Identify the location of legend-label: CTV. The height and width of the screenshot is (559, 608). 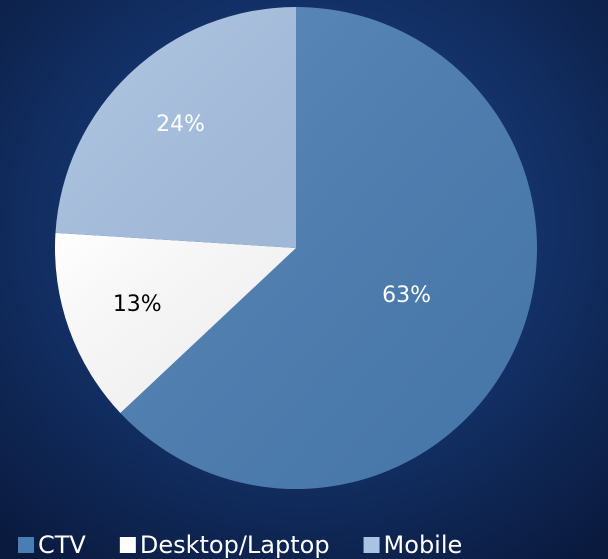
(62, 545).